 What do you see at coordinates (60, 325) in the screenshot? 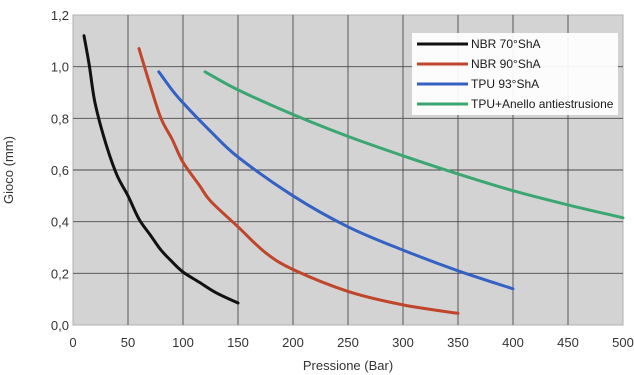
I see `y-tick-label: 0,0` at bounding box center [60, 325].